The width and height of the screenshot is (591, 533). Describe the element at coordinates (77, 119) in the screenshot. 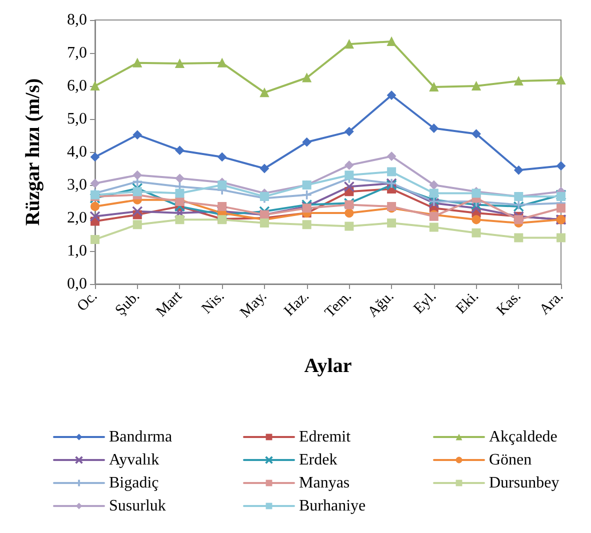

I see `y-tick-label: 5,0` at that location.